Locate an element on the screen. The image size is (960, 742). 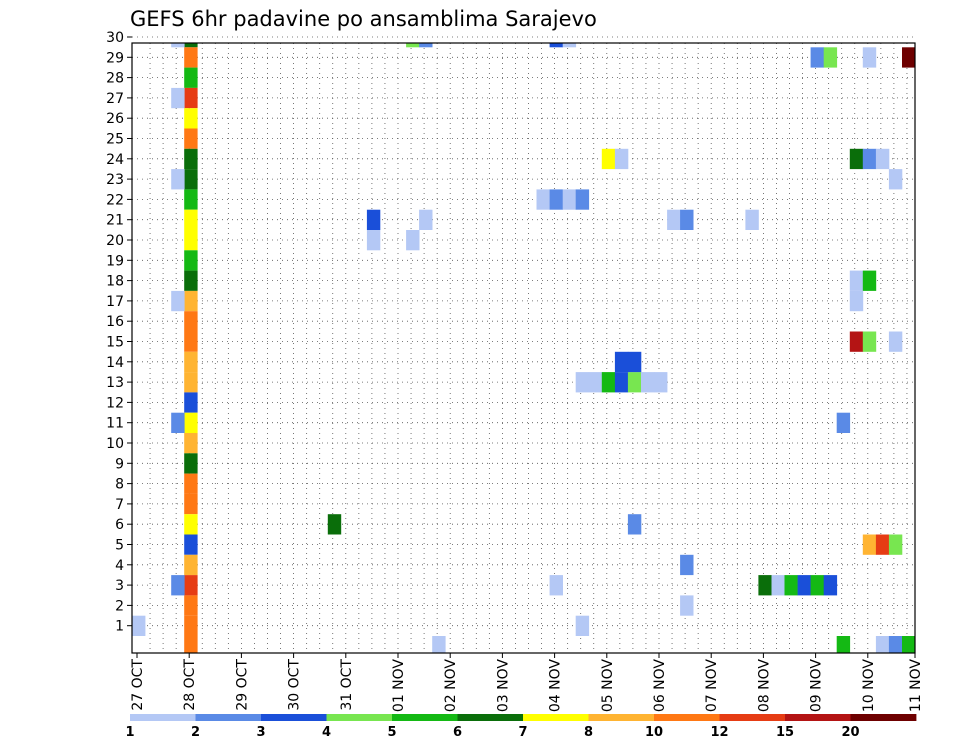
x-tick-label: 30 OCT is located at coordinates (295, 685).